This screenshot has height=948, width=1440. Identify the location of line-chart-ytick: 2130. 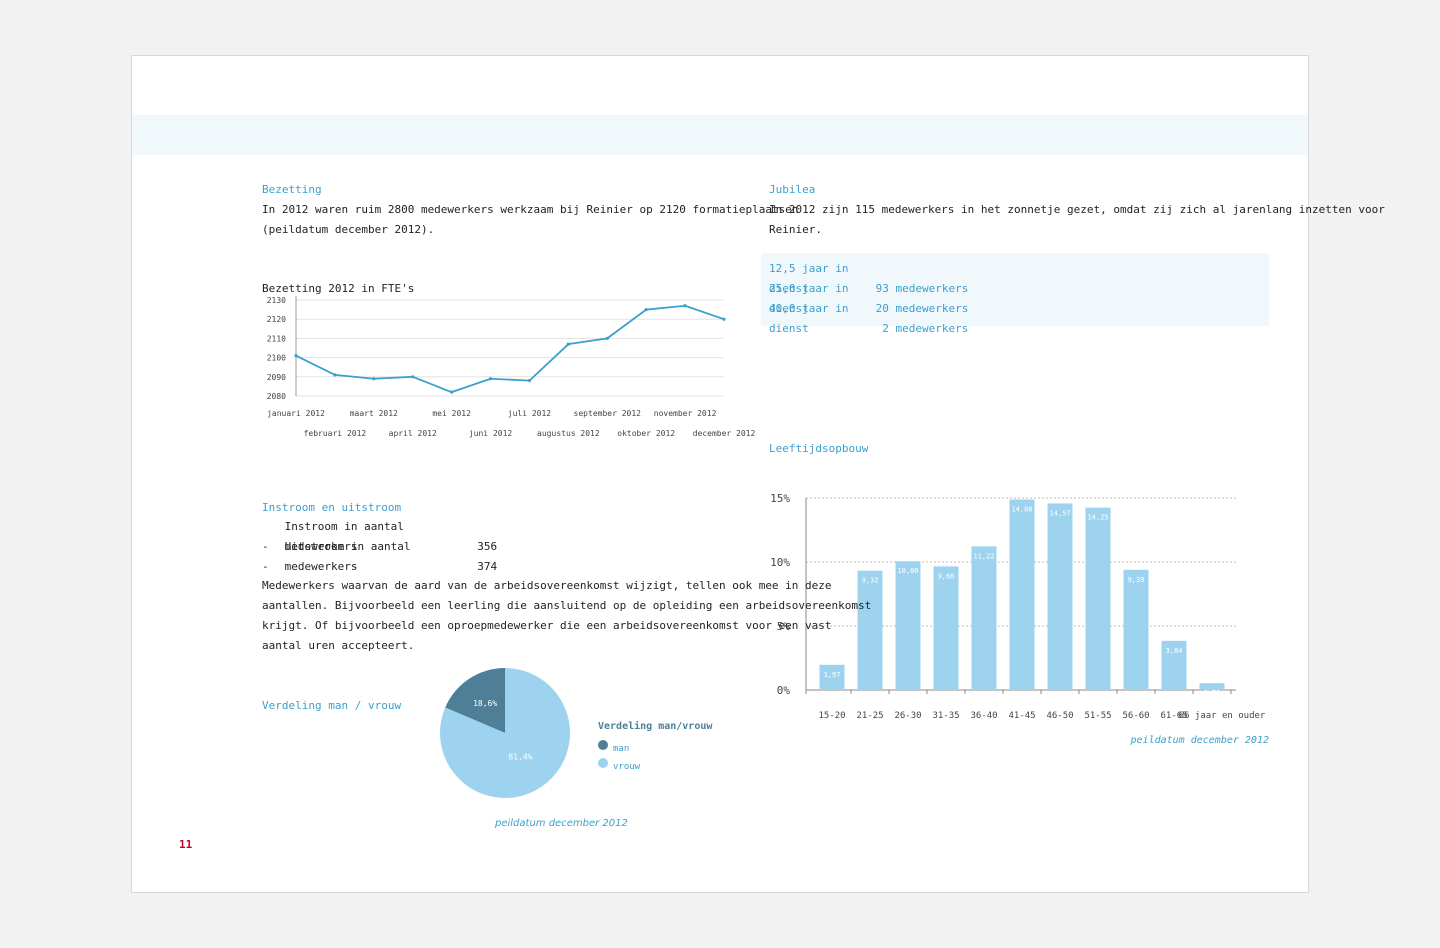
(276, 300).